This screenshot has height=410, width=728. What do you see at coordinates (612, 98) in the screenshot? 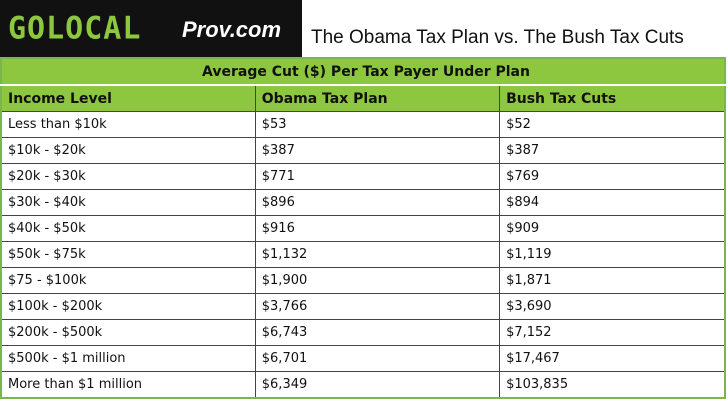
I see `column-header: Bush Tax Cuts` at bounding box center [612, 98].